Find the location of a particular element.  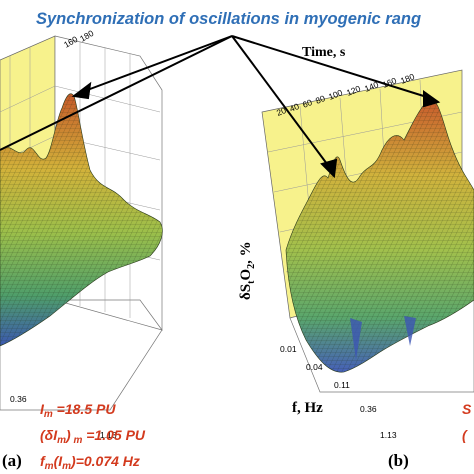

panel-a-f-tick: 0.36 is located at coordinates (18, 399).